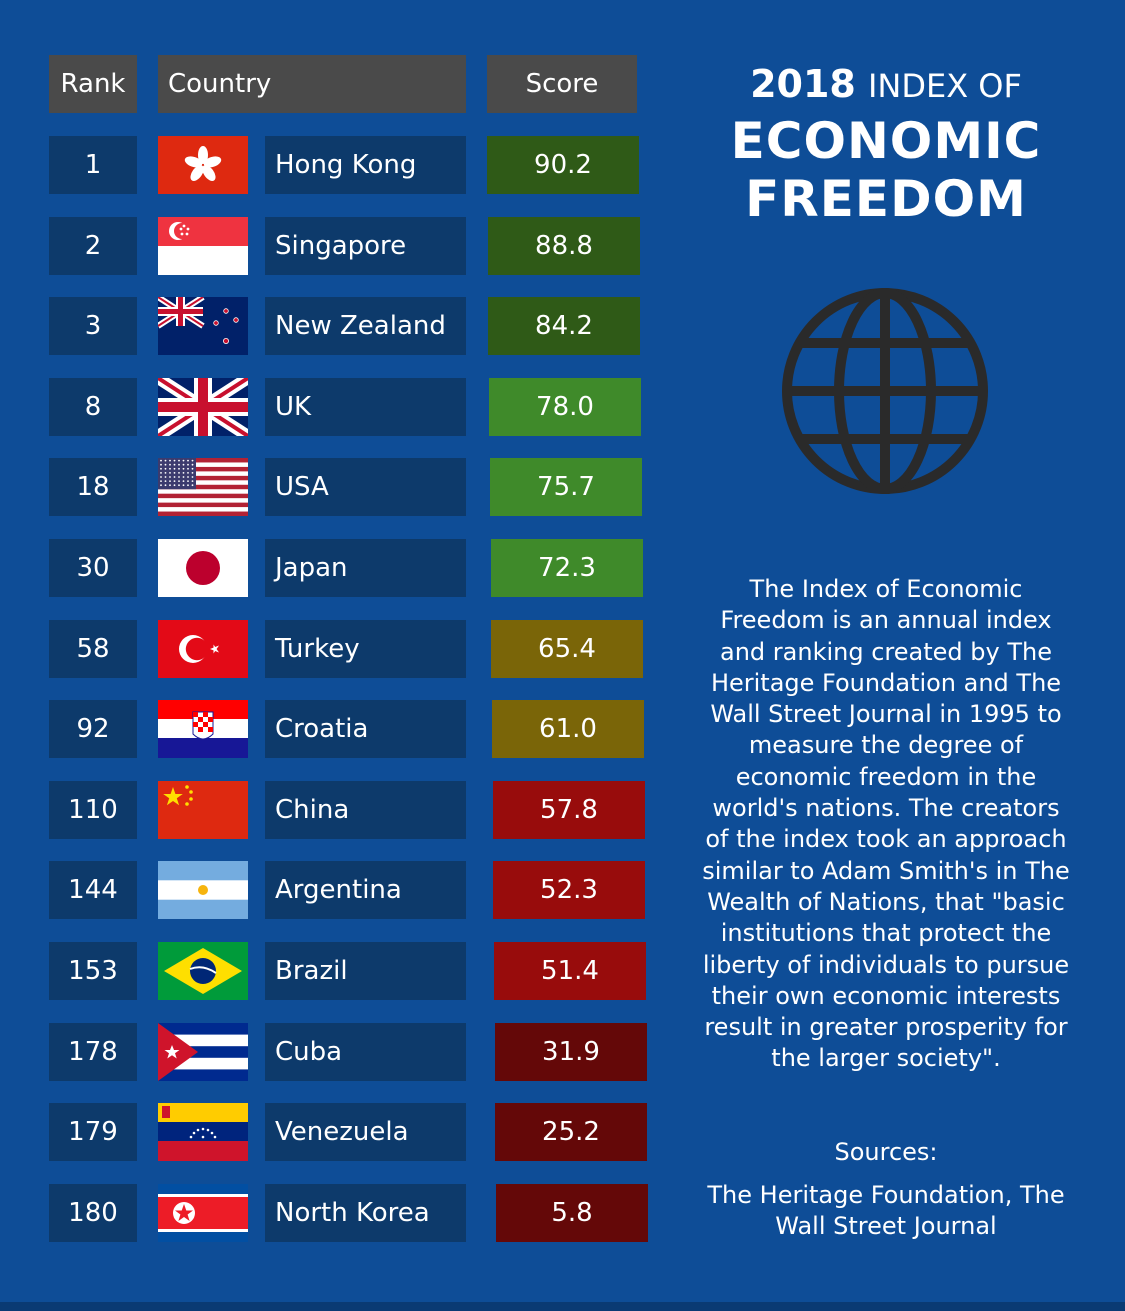  I want to click on usa-flag, so click(203, 487).